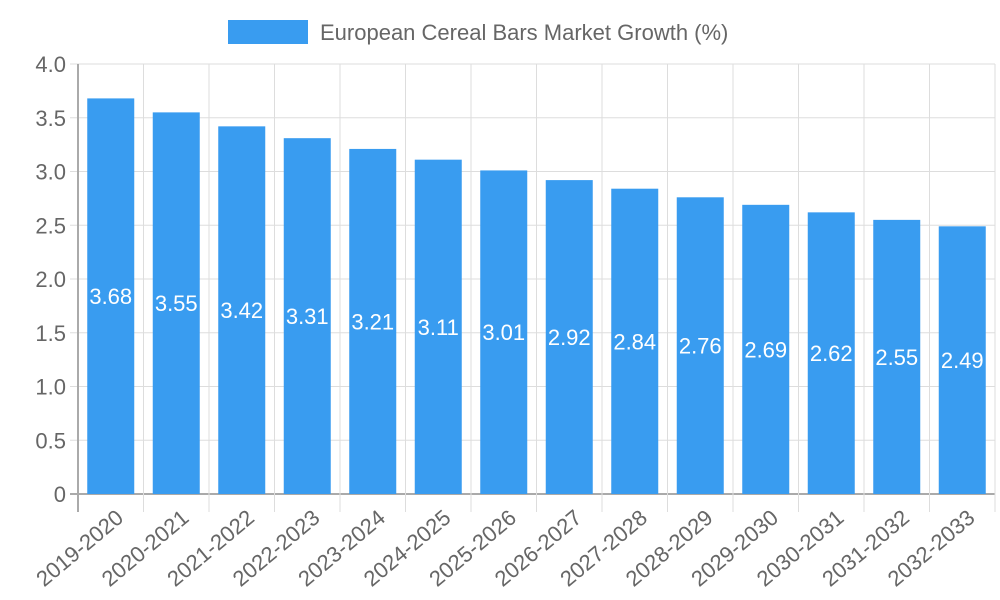 This screenshot has width=1000, height=600. I want to click on y-tick-label: 2.0, so click(50, 279).